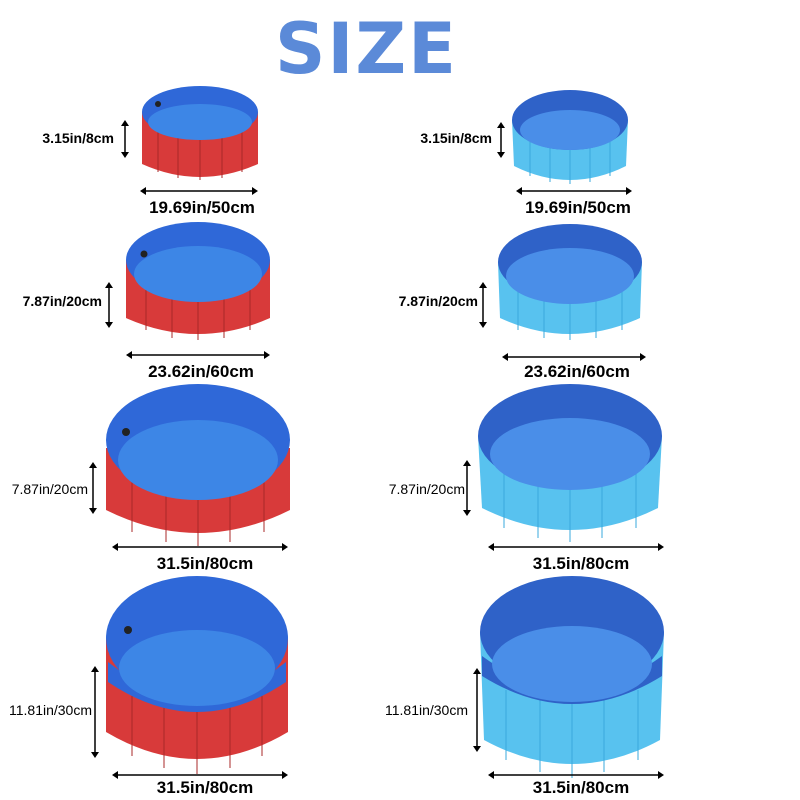  I want to click on pool-red-large, so click(198, 464).